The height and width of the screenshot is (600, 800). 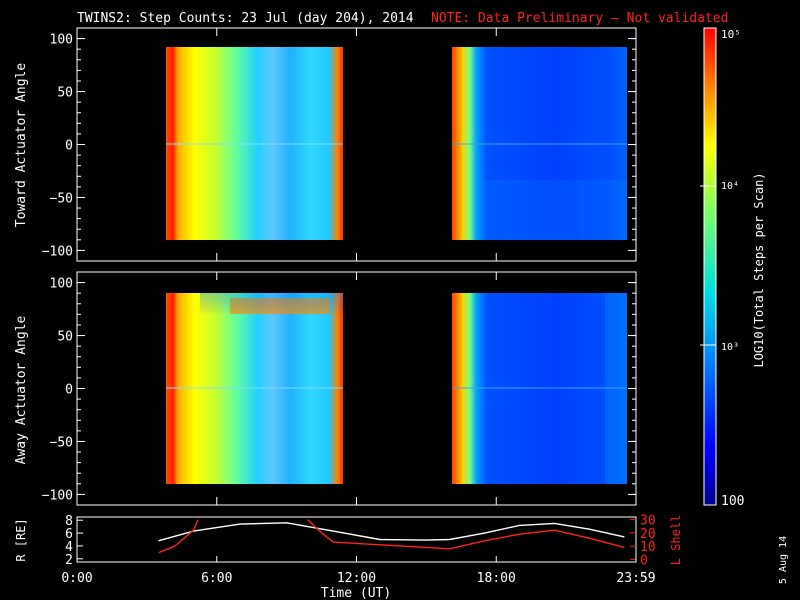 I want to click on time-tick-label: 18:00, so click(x=496, y=578).